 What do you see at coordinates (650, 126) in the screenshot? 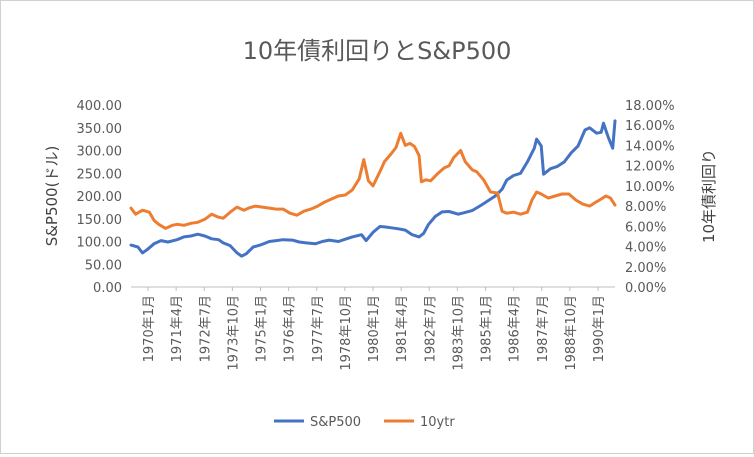
I see `right-tick-label: 16.00%` at bounding box center [650, 126].